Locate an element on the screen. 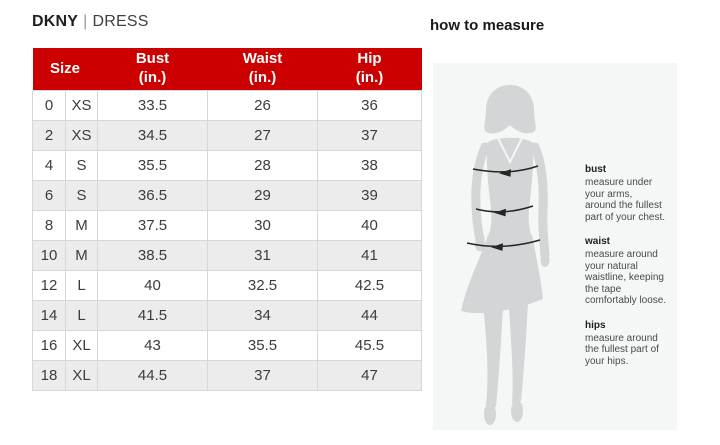 The image size is (720, 445). page-title: DKNY | DRESS is located at coordinates (90, 22).